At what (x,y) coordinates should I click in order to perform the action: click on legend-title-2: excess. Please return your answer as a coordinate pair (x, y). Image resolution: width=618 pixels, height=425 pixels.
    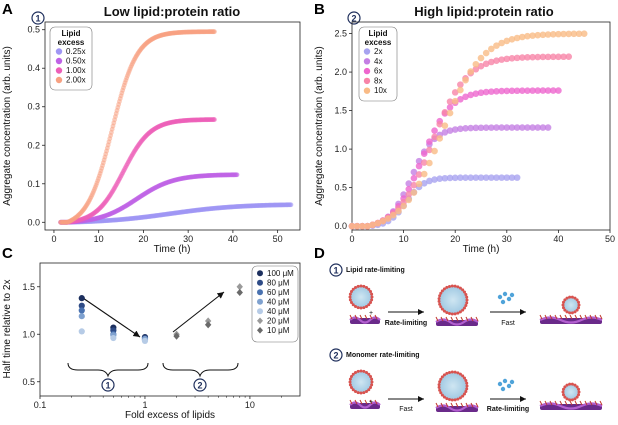
    Looking at the image, I should click on (71, 42).